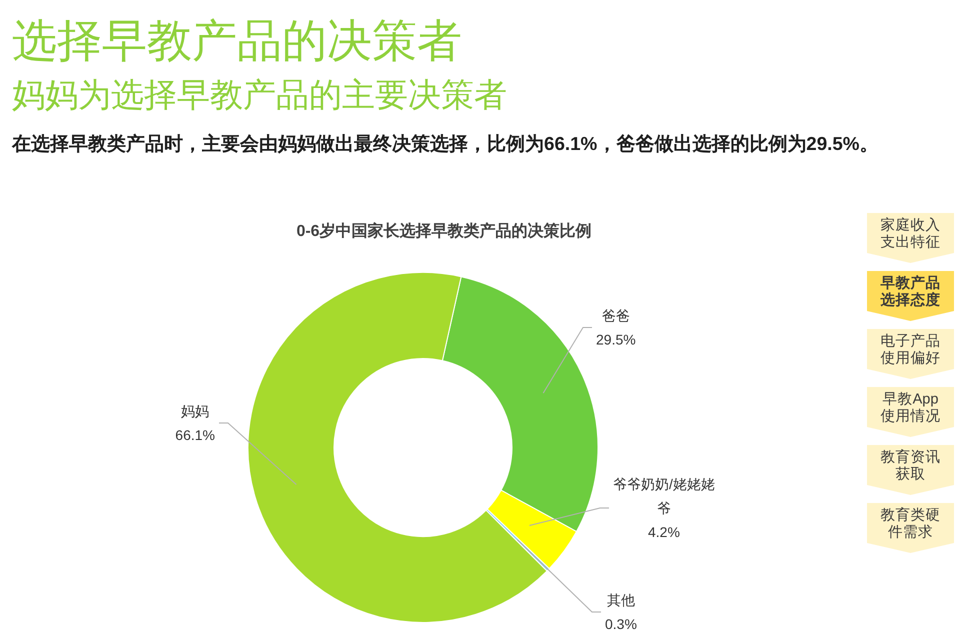 The width and height of the screenshot is (965, 632). What do you see at coordinates (621, 624) in the screenshot?
I see `data-label: 0.3%` at bounding box center [621, 624].